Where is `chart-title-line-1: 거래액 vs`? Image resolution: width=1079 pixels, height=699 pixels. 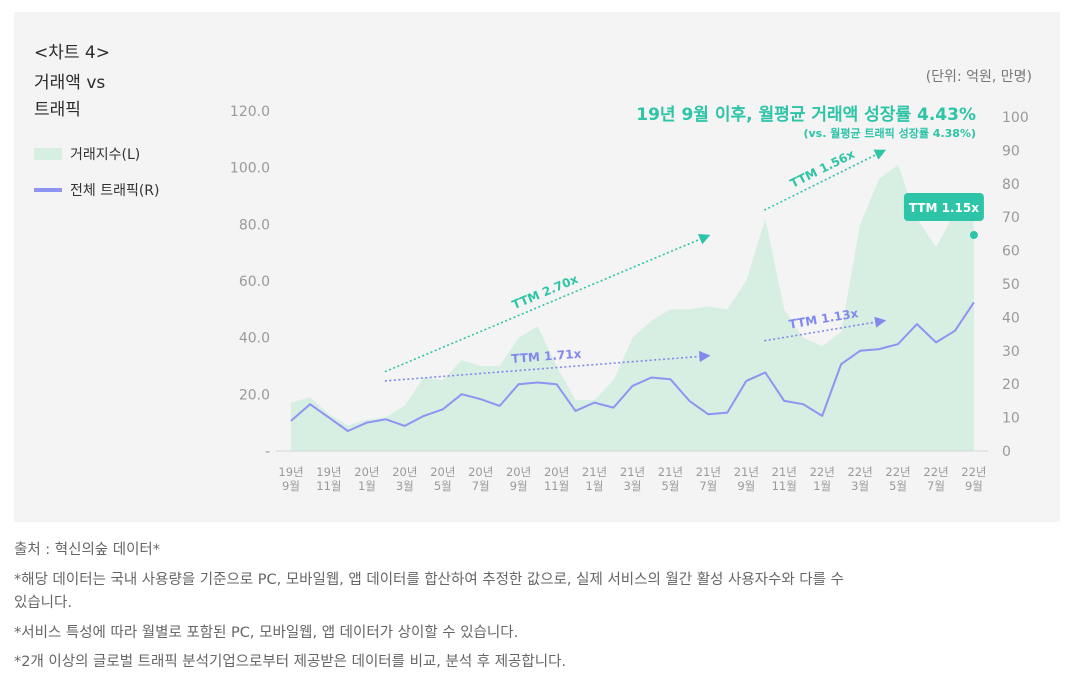 chart-title-line-1: 거래액 vs is located at coordinates (70, 83).